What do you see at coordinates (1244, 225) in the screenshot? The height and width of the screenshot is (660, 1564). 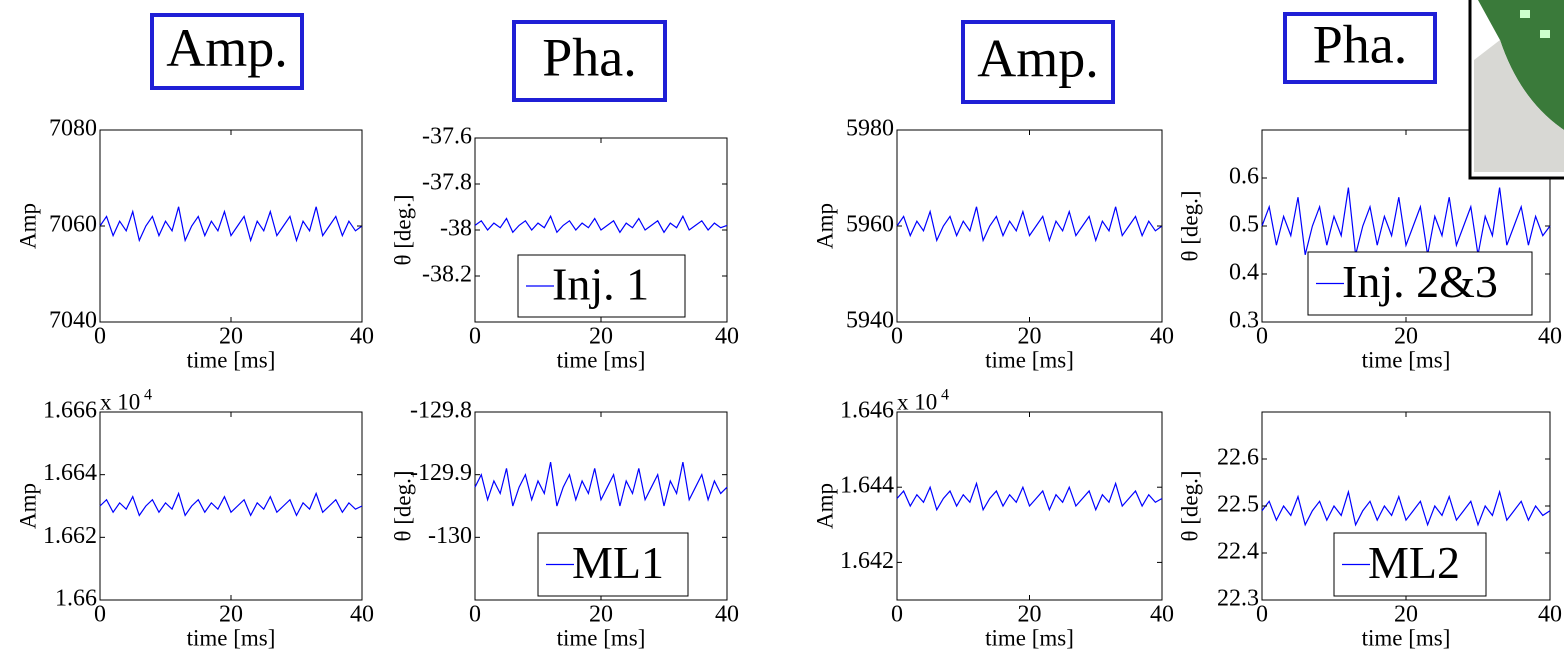 I see `y-tick-label: 0.5` at bounding box center [1244, 225].